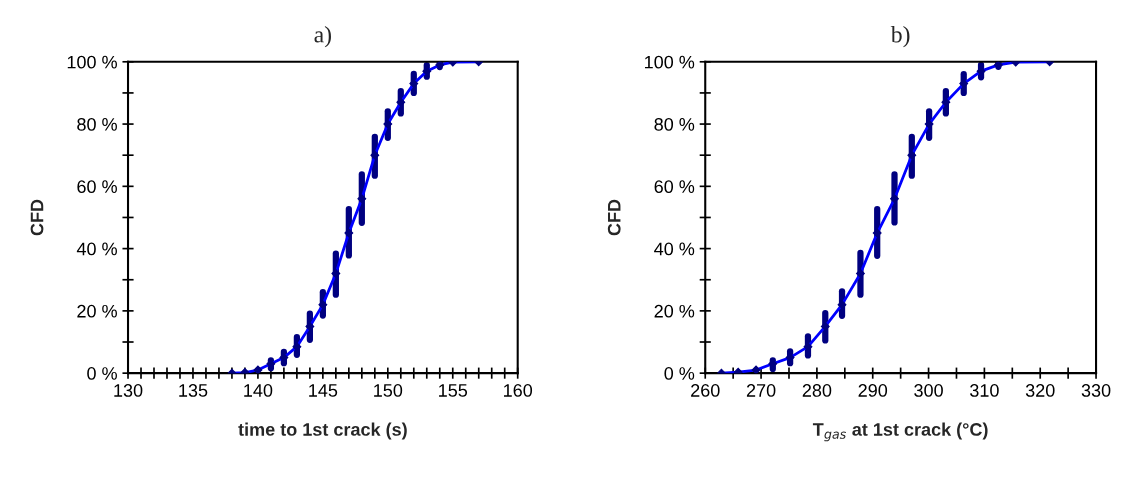 The image size is (1123, 479). What do you see at coordinates (128, 390) in the screenshot?
I see `x-tick-label: 130` at bounding box center [128, 390].